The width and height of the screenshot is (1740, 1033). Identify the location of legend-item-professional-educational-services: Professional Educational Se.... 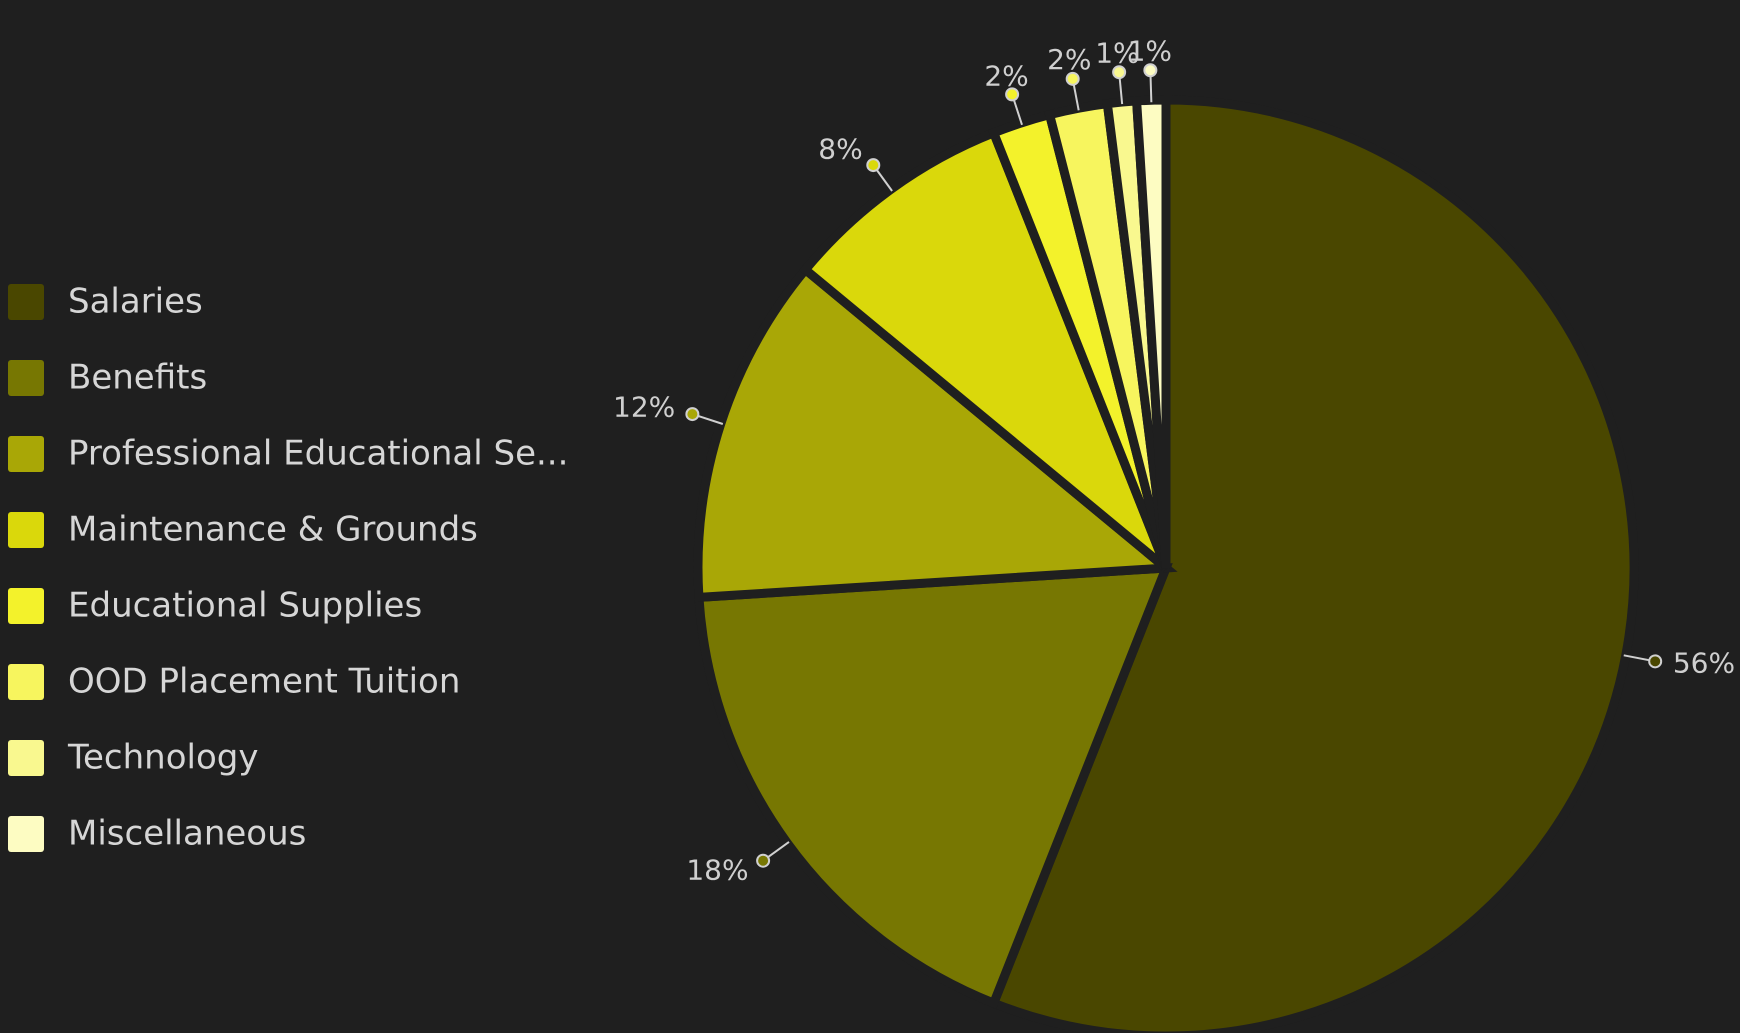
(288, 454).